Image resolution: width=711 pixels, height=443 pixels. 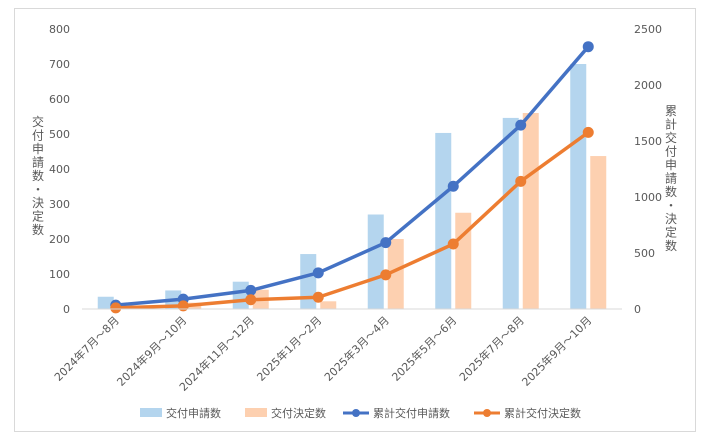 I want to click on legend-label-1: 交付申請数, so click(x=193, y=413).